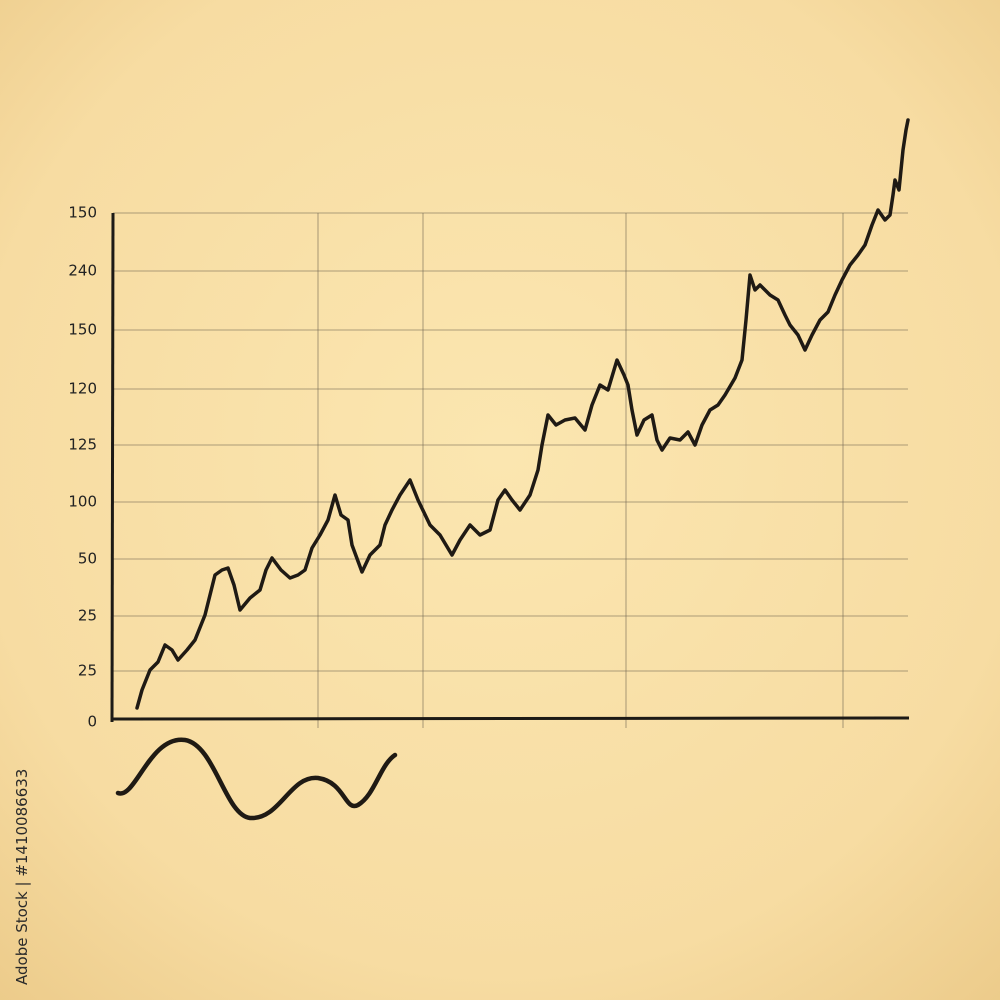 This screenshot has width=1000, height=1000. Describe the element at coordinates (256, 779) in the screenshot. I see `wave-doodle` at that location.